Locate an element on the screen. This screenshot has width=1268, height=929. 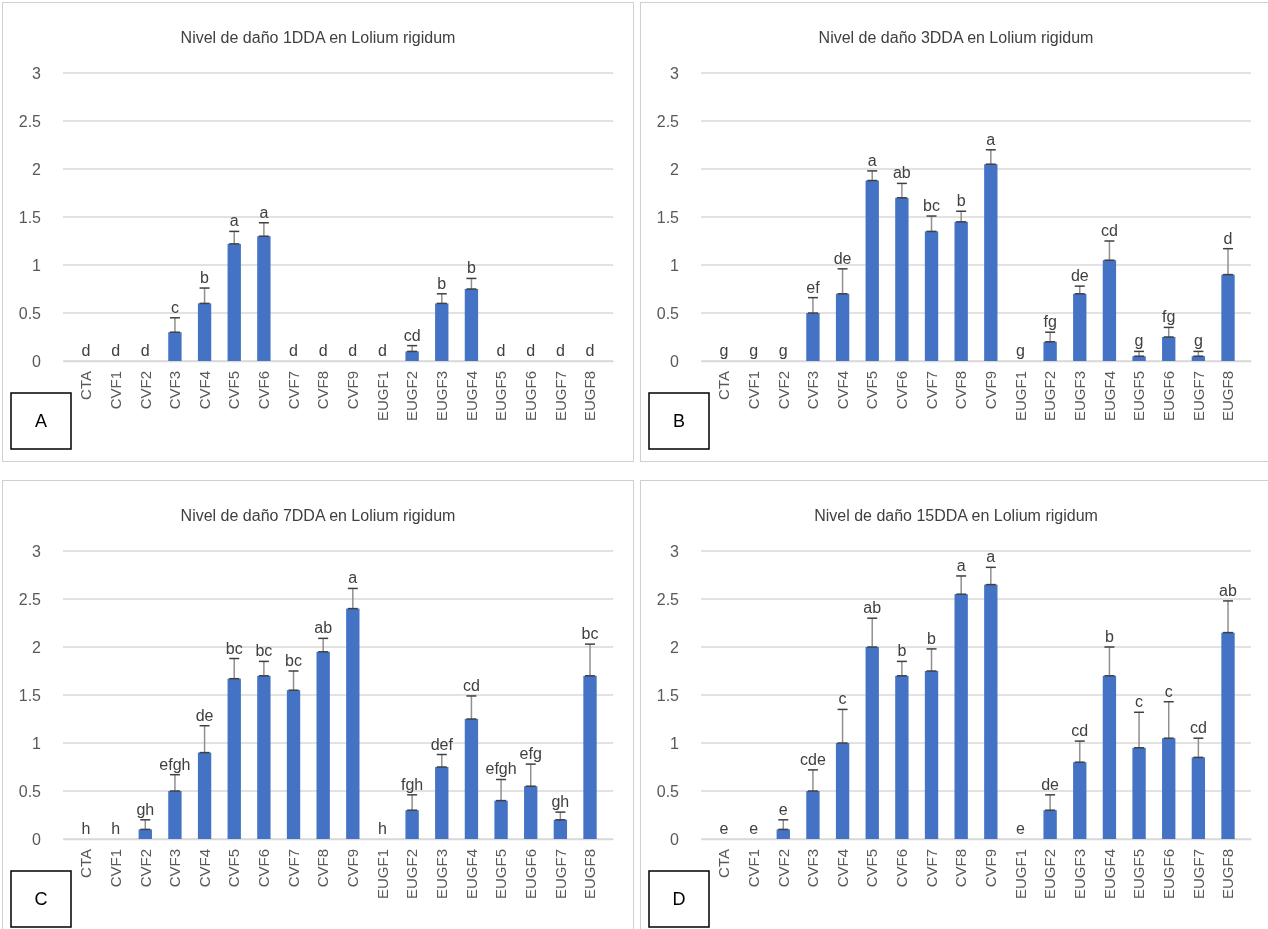
text: D is located at coordinates (679, 899).